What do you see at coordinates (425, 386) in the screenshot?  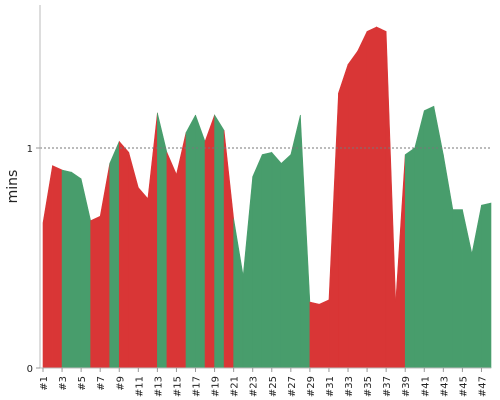 I see `x-tick-label: #41` at bounding box center [425, 386].